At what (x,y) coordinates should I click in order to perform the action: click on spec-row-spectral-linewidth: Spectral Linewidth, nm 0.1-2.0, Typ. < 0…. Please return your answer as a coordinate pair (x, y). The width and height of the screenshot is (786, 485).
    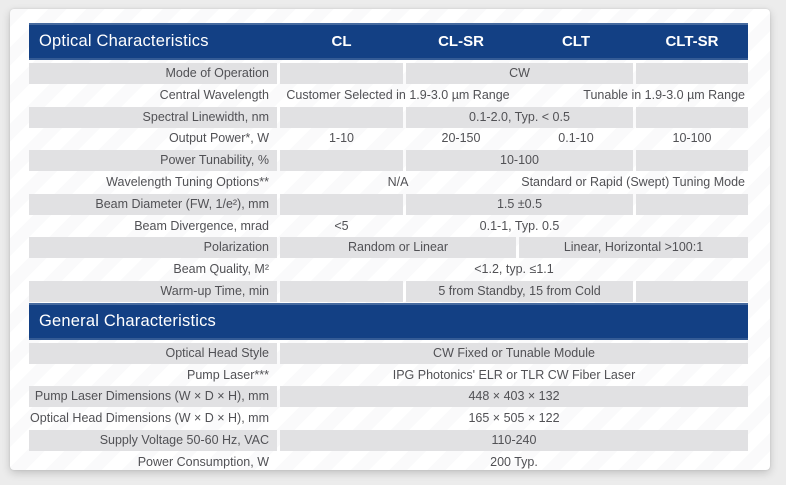
    Looking at the image, I should click on (388, 117).